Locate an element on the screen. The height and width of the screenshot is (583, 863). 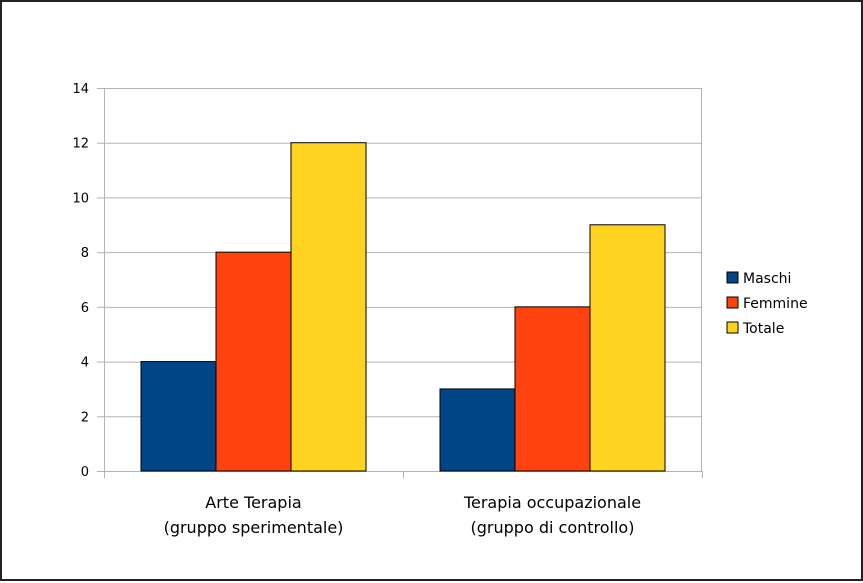
legend-label-totale: Totale is located at coordinates (763, 329).